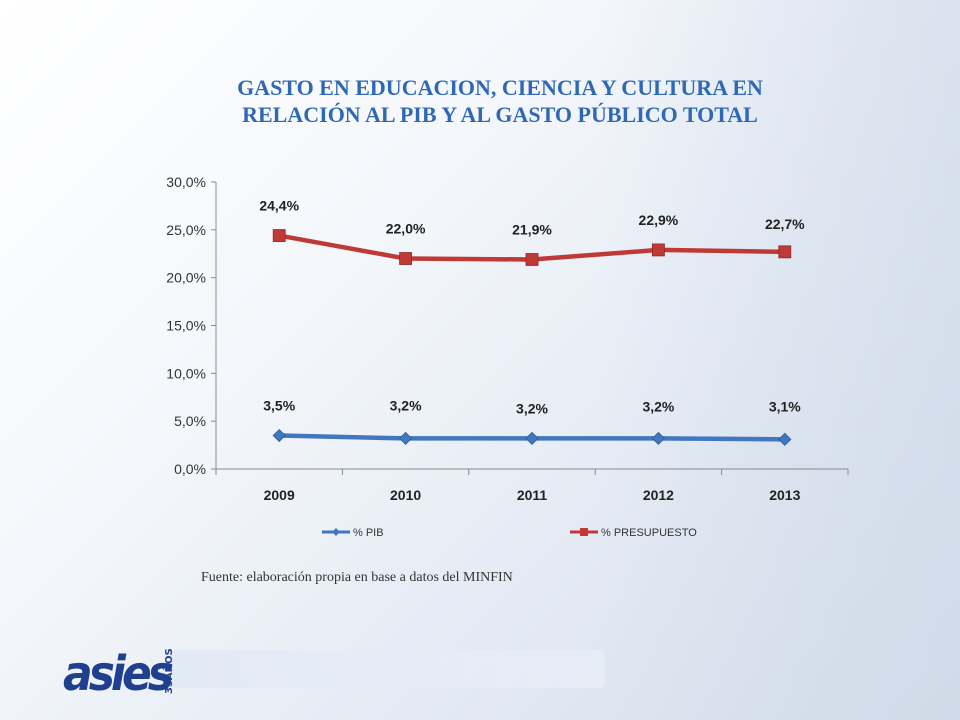 This screenshot has width=960, height=720. What do you see at coordinates (405, 495) in the screenshot?
I see `x-tick-label: 2010` at bounding box center [405, 495].